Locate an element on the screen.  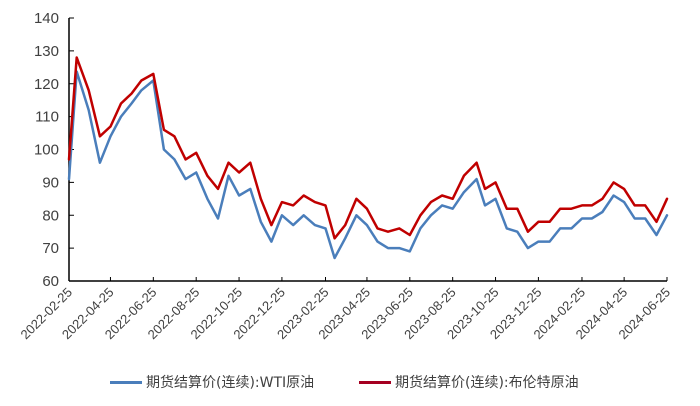
y-tick-label: 100 is located at coordinates (46, 150).